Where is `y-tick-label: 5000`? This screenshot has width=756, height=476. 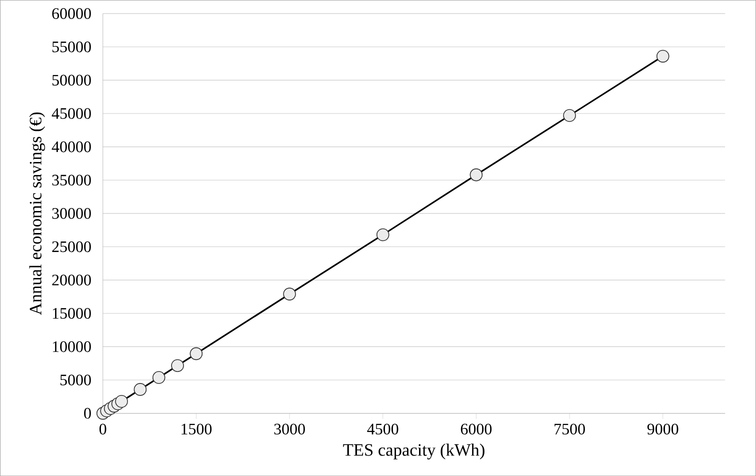
y-tick-label: 5000 is located at coordinates (75, 380).